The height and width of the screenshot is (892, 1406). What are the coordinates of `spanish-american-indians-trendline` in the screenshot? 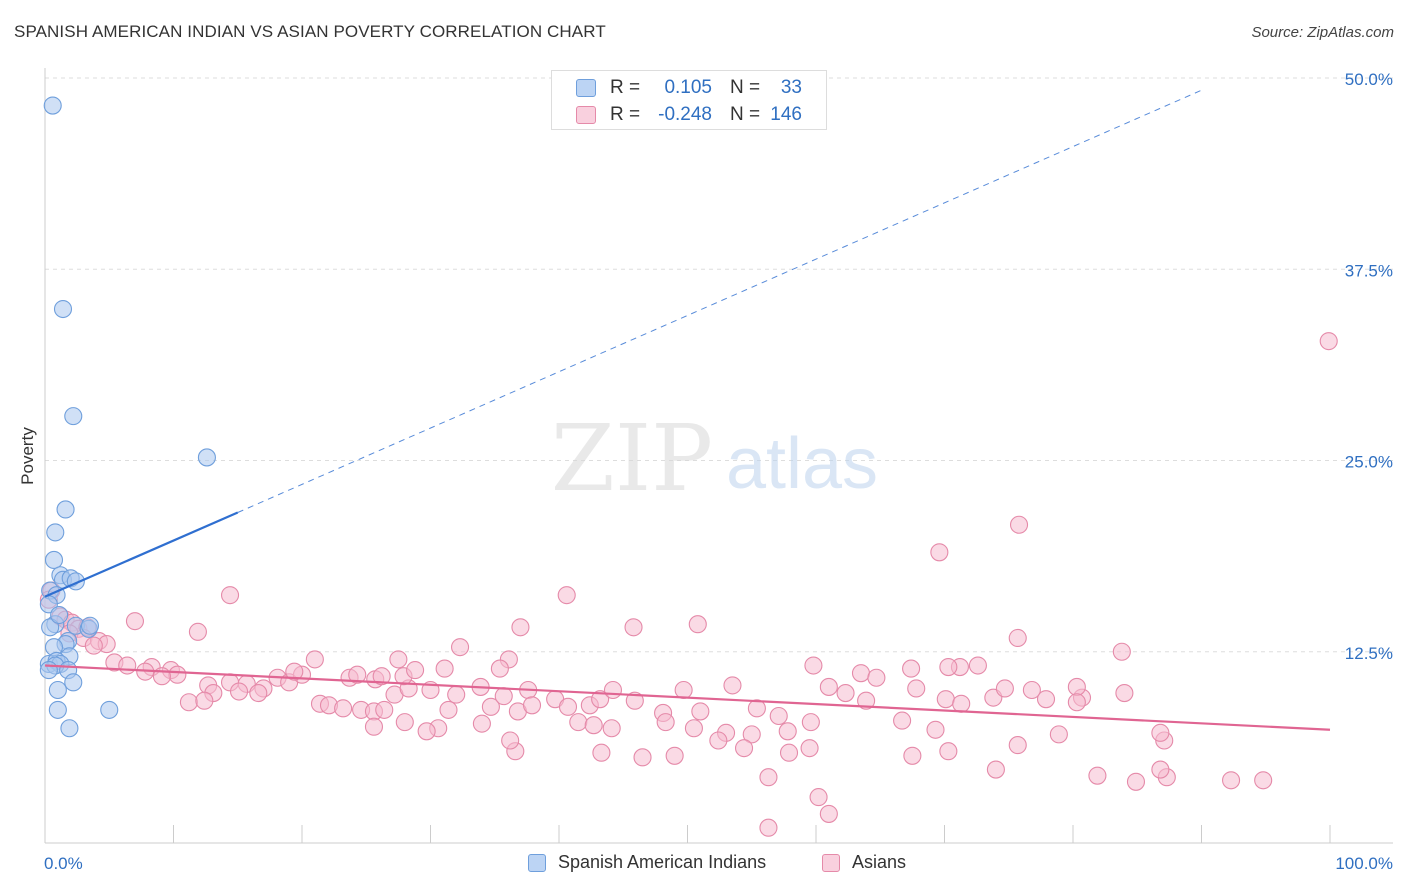 It's located at (141, 554).